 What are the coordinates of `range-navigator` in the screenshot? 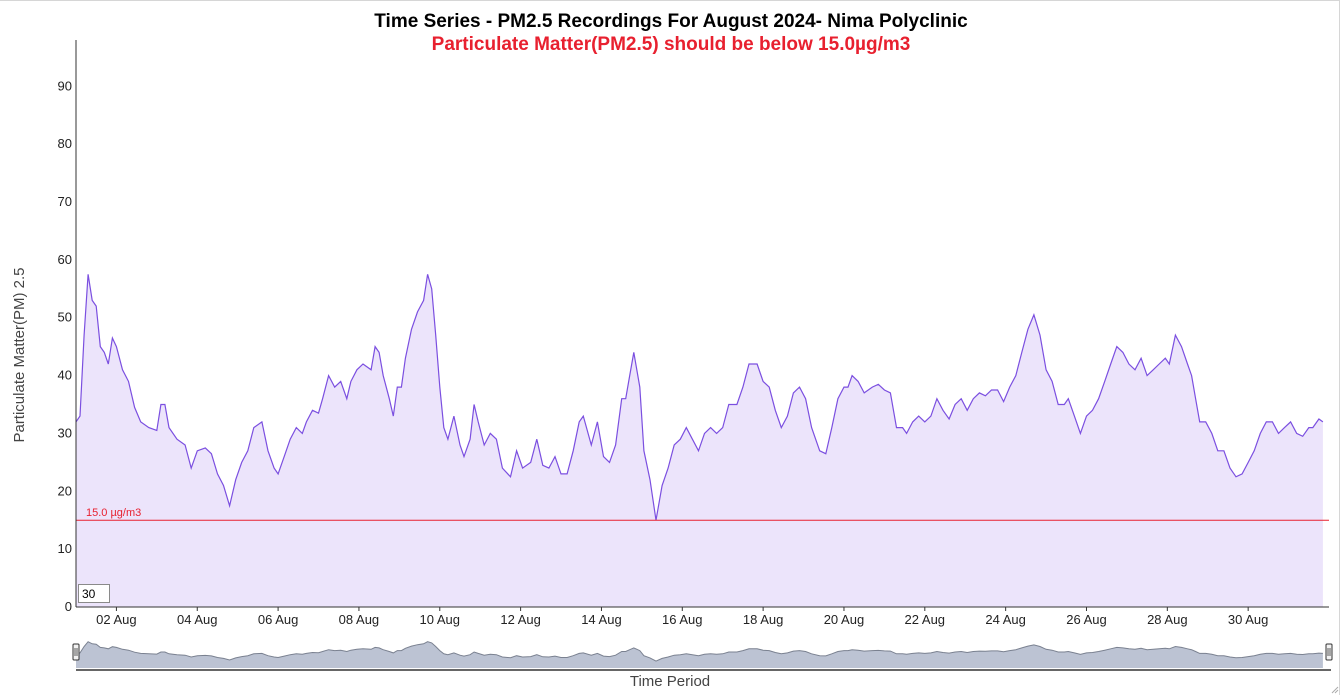 It's located at (702, 656).